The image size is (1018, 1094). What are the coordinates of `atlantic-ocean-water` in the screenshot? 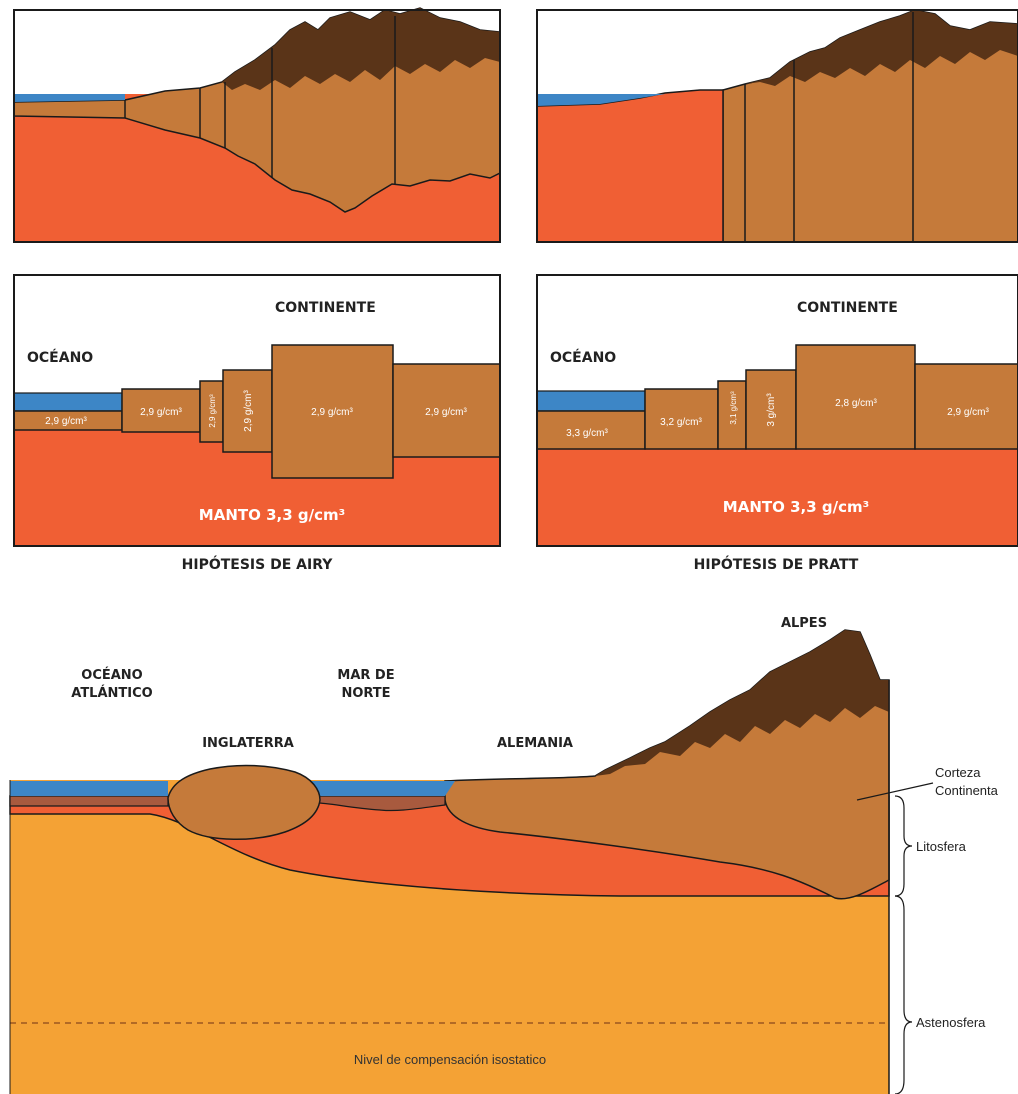 It's located at (89, 788).